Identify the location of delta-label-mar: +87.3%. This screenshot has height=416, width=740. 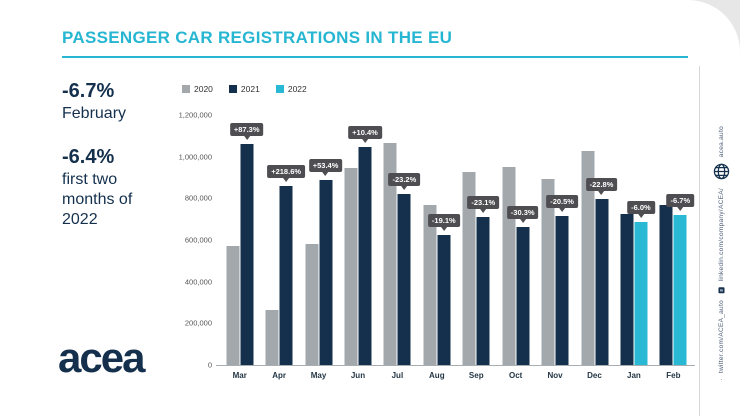
(246, 131).